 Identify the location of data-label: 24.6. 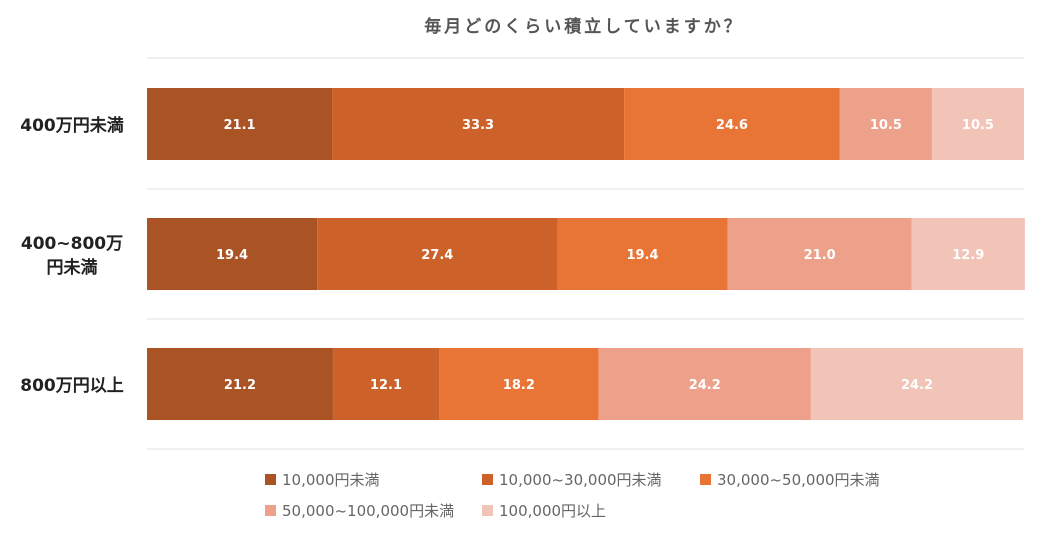
(732, 125).